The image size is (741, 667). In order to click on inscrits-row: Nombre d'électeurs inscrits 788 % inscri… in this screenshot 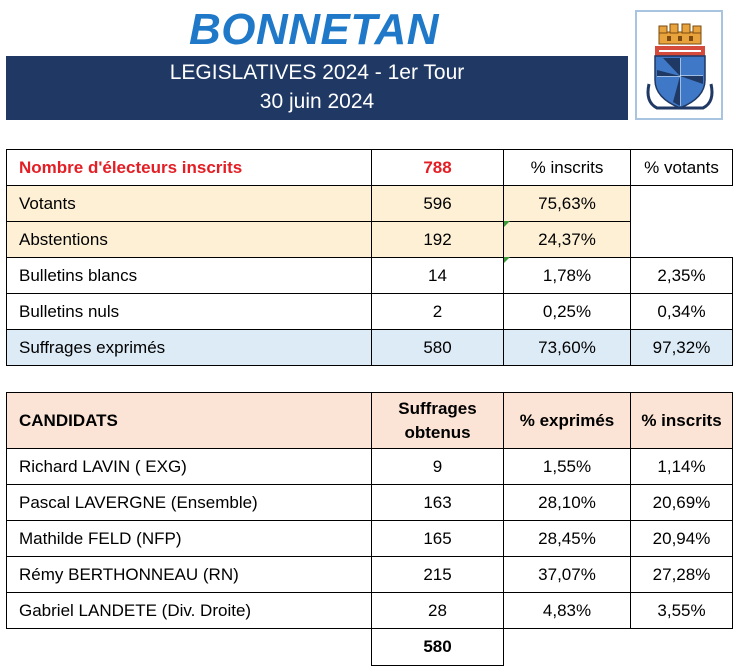, I will do `click(369, 167)`.